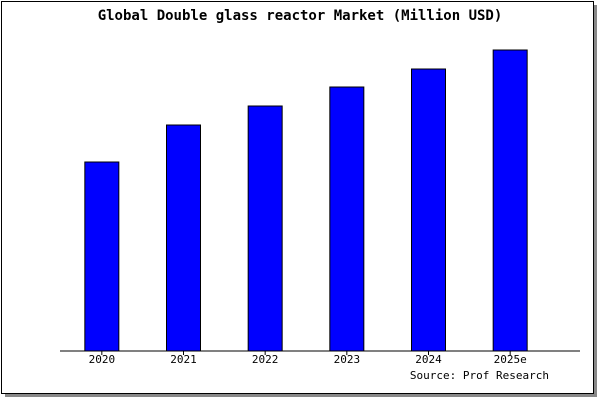 This screenshot has width=600, height=400. Describe the element at coordinates (479, 375) in the screenshot. I see `source-note: Source: Prof Research` at that location.